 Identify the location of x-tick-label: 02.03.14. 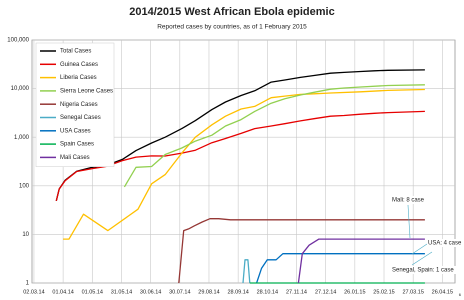
(33, 292).